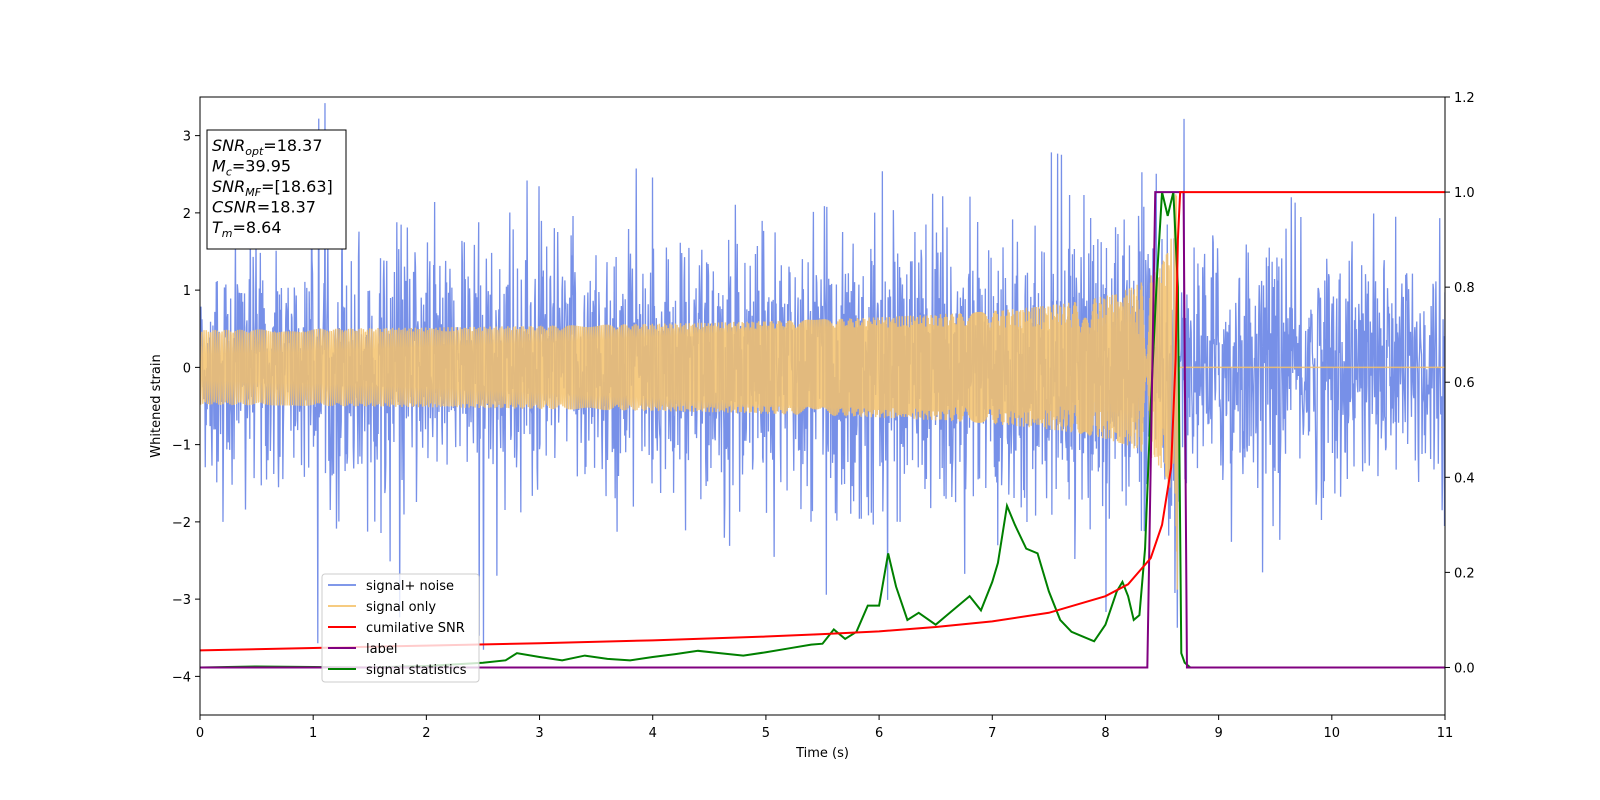 The width and height of the screenshot is (1600, 800). What do you see at coordinates (766, 733) in the screenshot?
I see `x-tick-label: 5` at bounding box center [766, 733].